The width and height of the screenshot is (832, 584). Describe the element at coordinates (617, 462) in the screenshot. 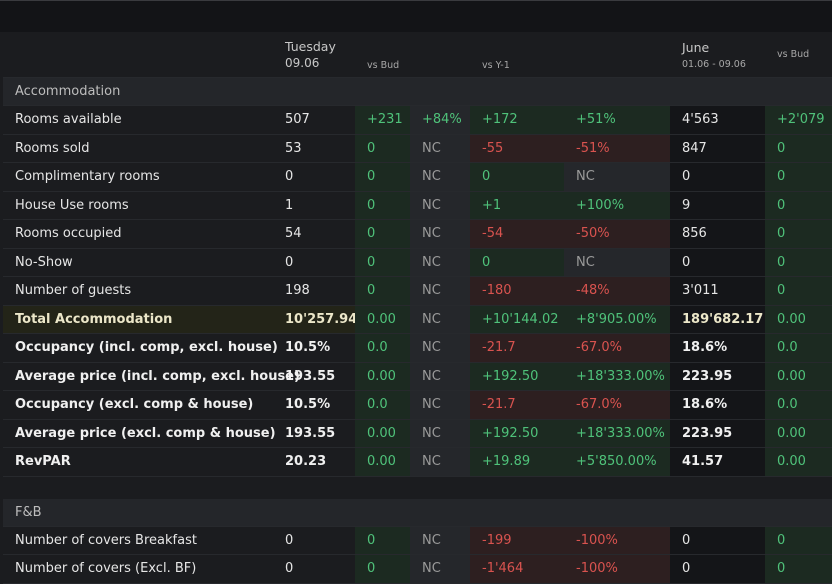

I see `vs-y1-pct: +5'850.00%` at that location.